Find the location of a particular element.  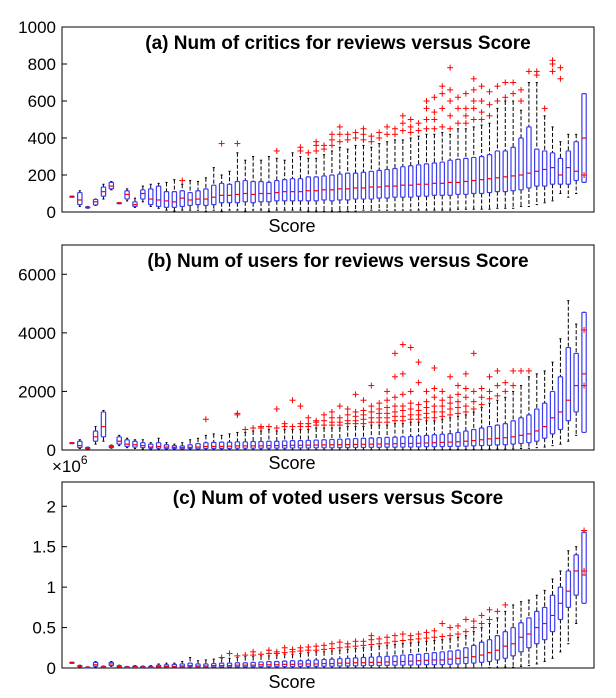

chart-title: (c) Num of voted users versus Score is located at coordinates (338, 498).